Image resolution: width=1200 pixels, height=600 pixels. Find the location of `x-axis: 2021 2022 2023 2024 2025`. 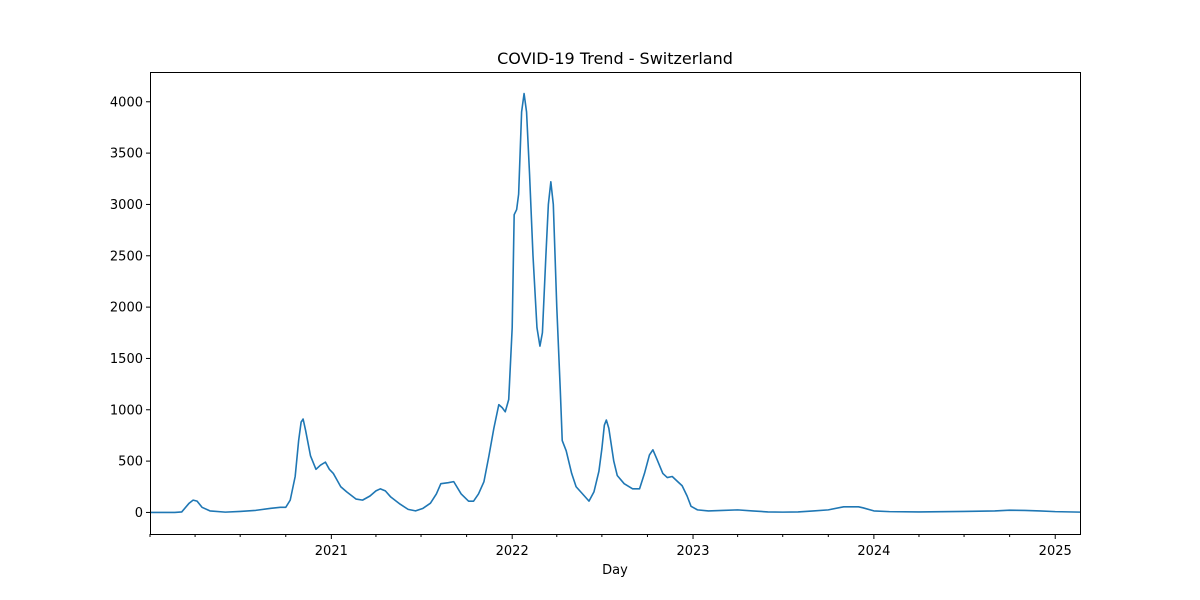

x-axis: 2021 2022 2023 2024 2025 is located at coordinates (610, 546).